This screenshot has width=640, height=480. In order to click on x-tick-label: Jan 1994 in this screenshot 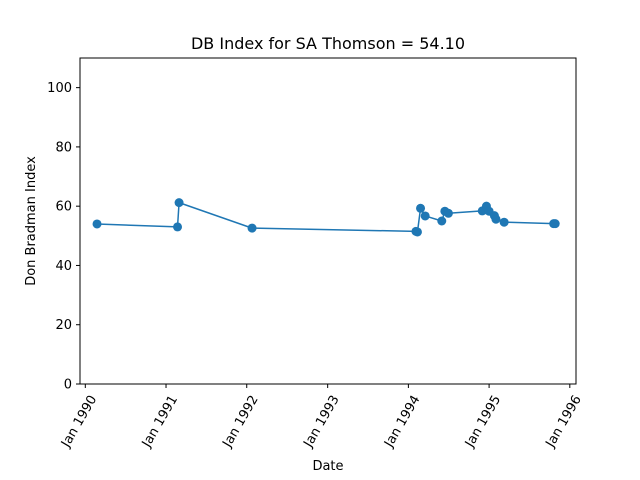, I will do `click(402, 422)`.